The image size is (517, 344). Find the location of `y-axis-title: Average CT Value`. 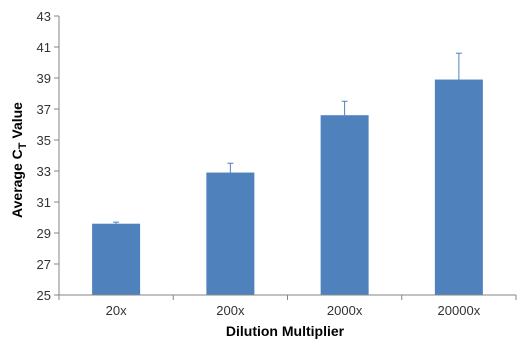

y-axis-title: Average CT Value is located at coordinates (19, 160).